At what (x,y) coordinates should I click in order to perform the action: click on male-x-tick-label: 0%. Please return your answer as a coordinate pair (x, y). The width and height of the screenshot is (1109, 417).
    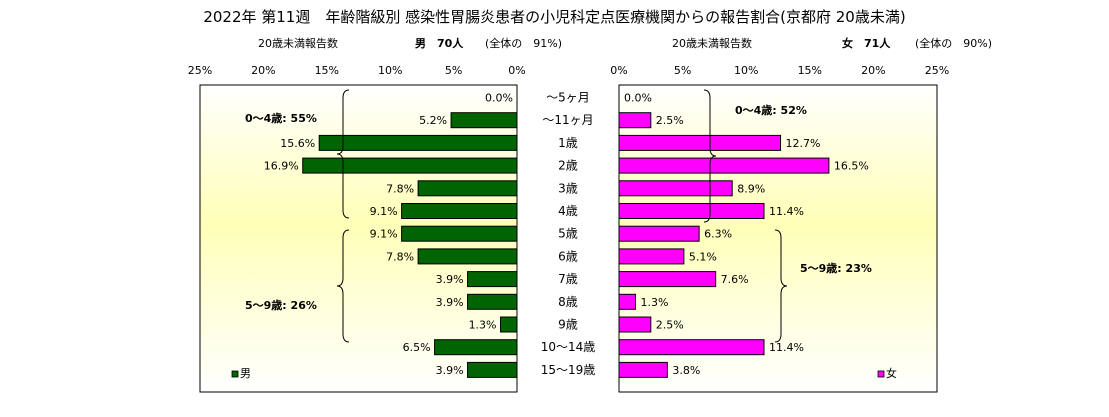
    Looking at the image, I should click on (516, 70).